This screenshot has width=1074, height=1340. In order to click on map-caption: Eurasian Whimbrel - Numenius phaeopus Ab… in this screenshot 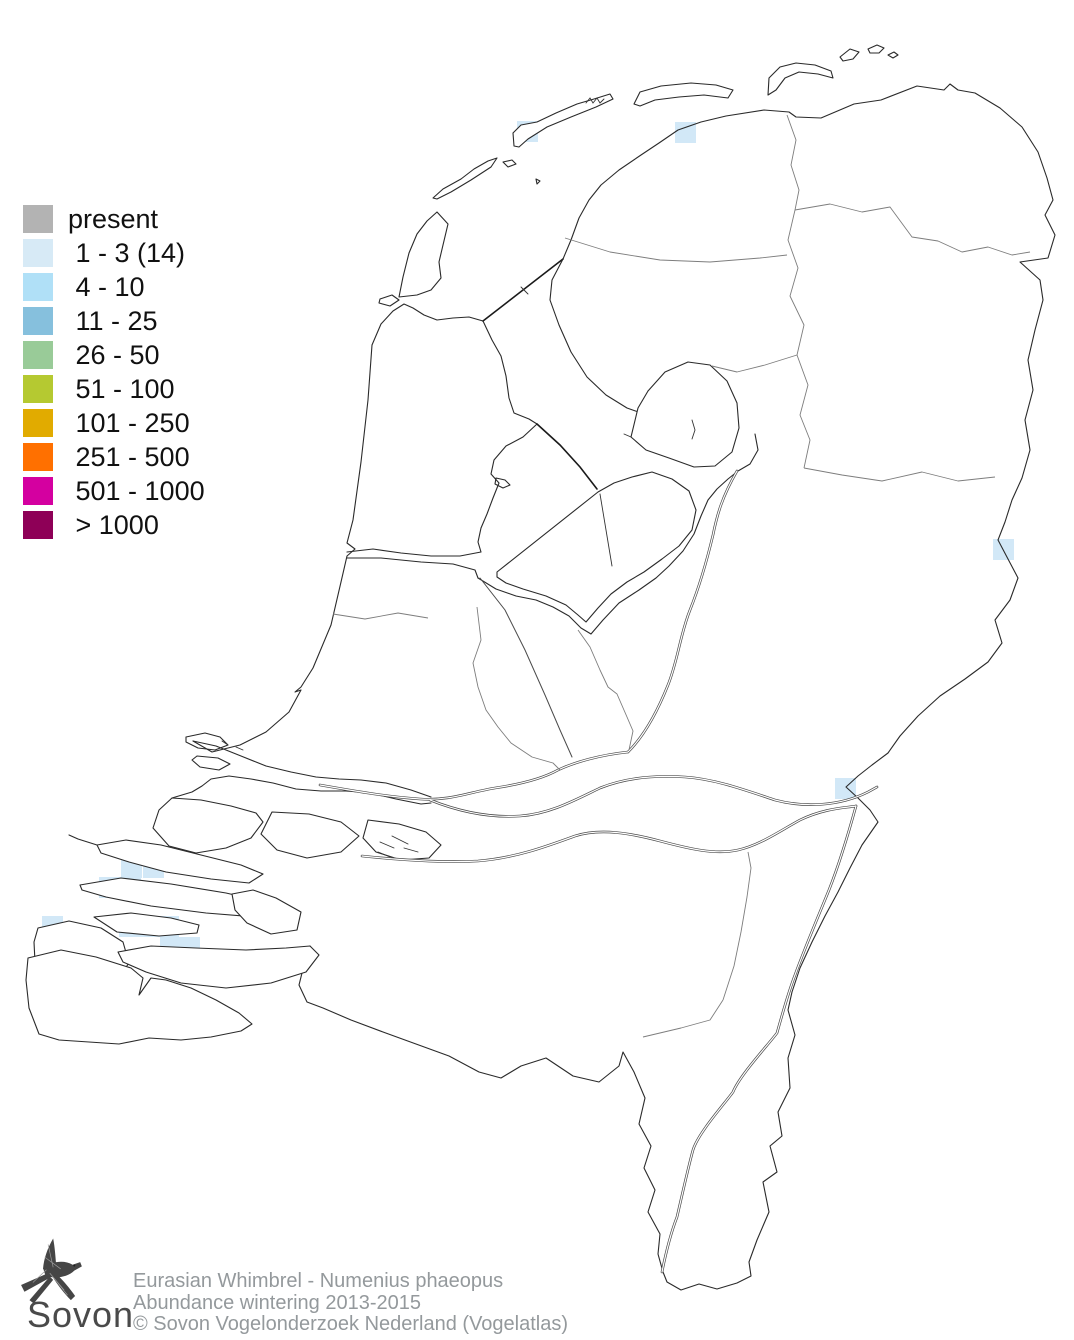, I will do `click(351, 1303)`.